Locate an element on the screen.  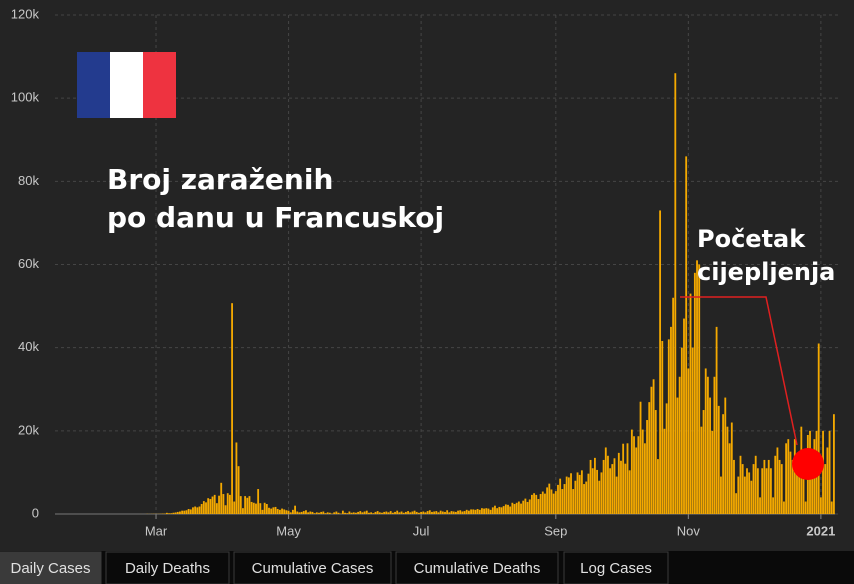
tab-label: Cumulative Deaths is located at coordinates (477, 568).